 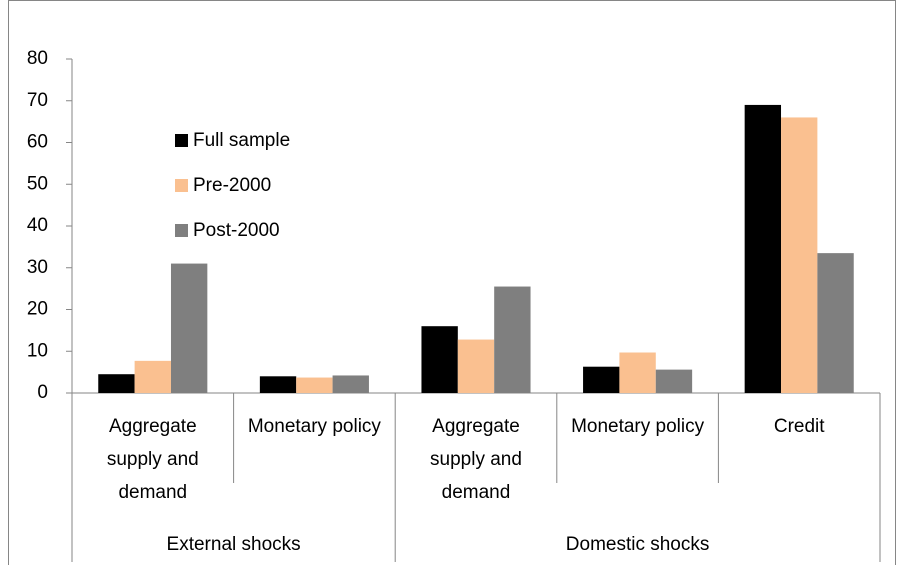 I want to click on legend-label: Full sample, so click(x=241, y=140).